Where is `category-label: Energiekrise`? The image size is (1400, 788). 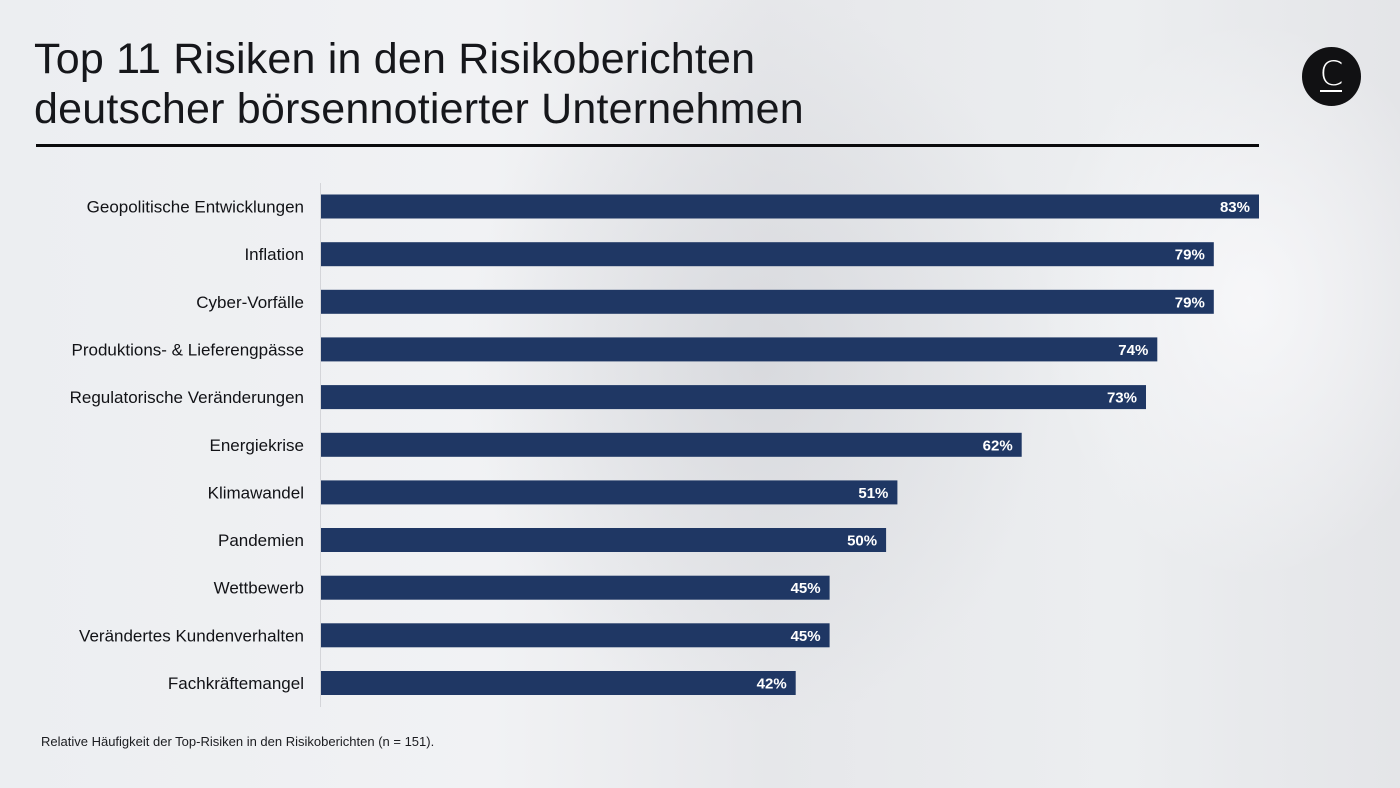
category-label: Energiekrise is located at coordinates (257, 445).